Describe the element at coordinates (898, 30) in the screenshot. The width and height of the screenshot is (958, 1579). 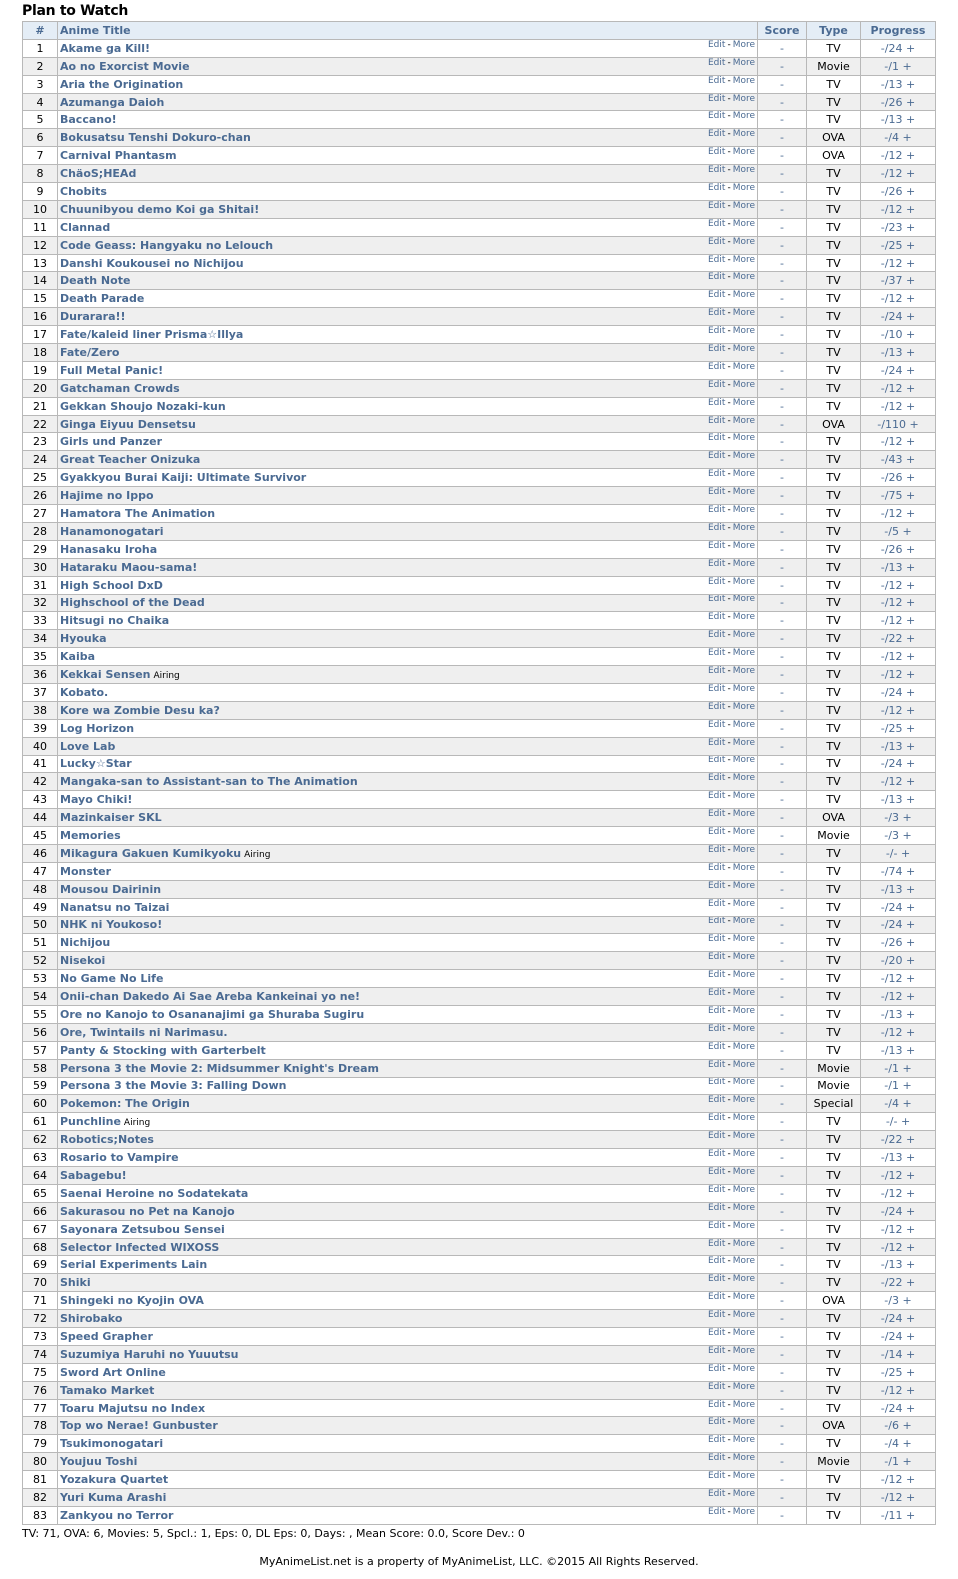
I see `header-progress: Progress` at that location.